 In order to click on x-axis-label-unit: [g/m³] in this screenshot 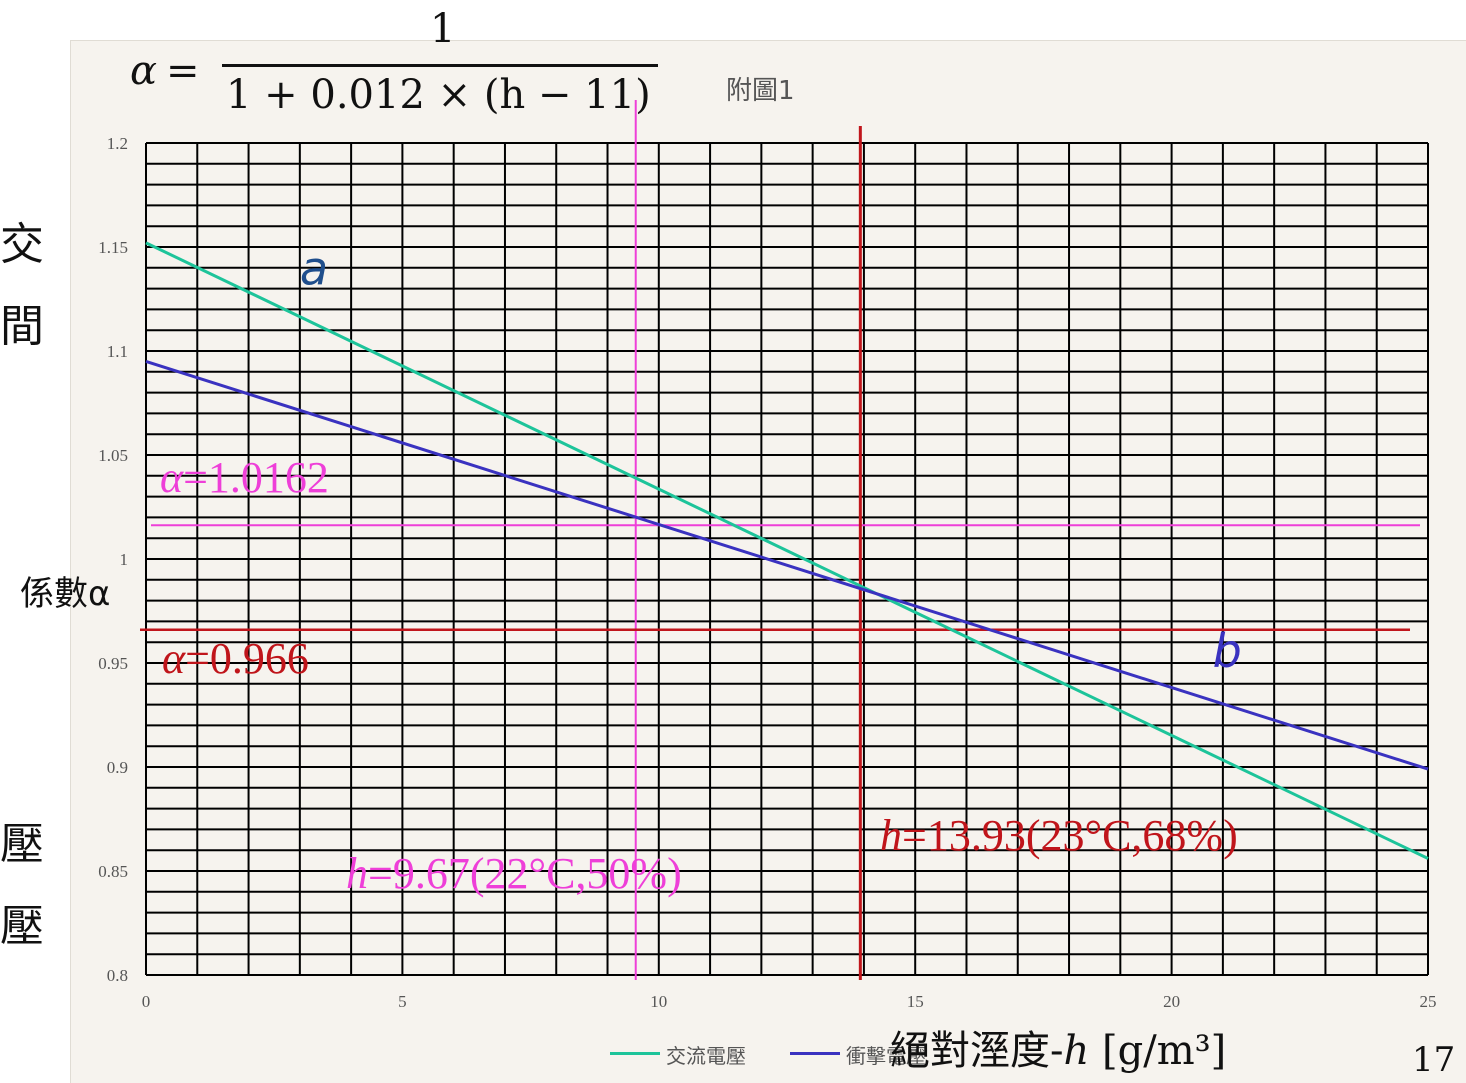, I will do `click(1164, 1051)`.